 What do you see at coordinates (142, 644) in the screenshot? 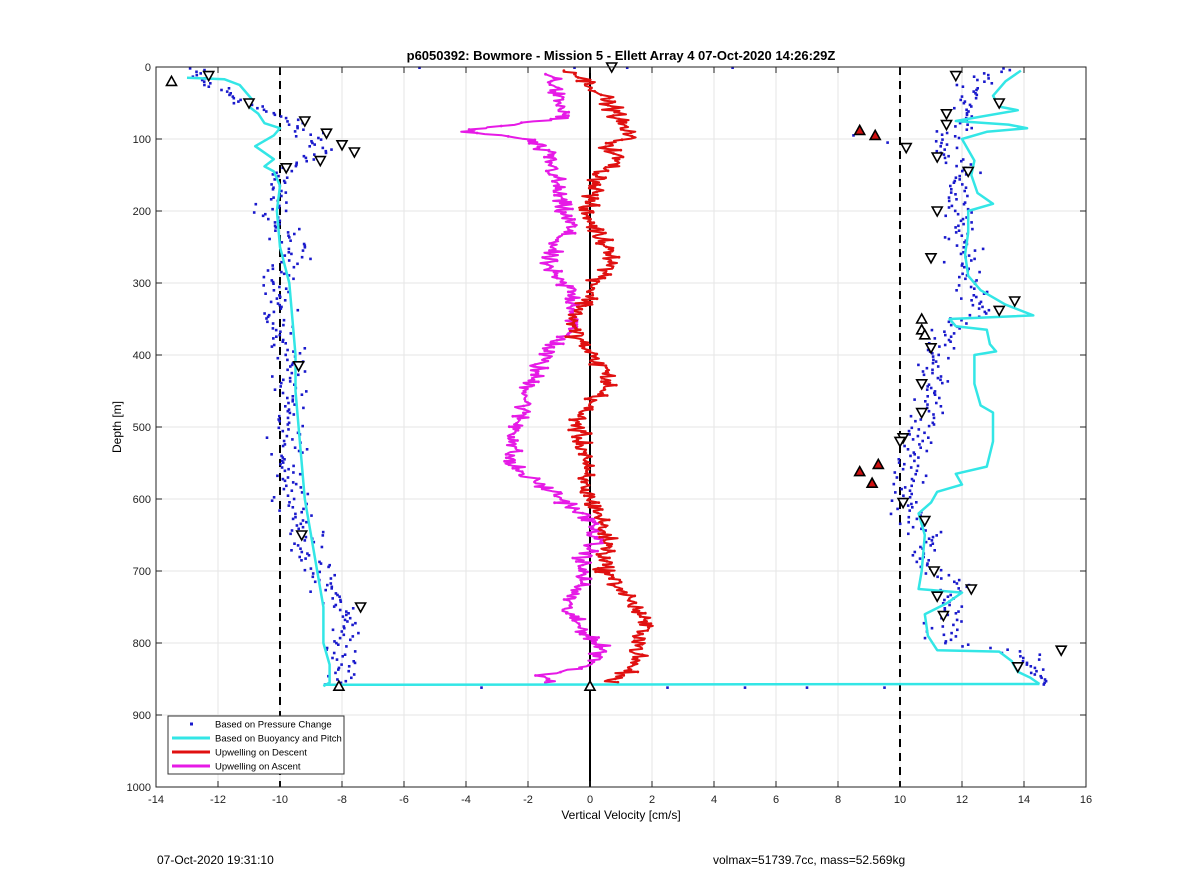
I see `y-tick-label: 800` at bounding box center [142, 644].